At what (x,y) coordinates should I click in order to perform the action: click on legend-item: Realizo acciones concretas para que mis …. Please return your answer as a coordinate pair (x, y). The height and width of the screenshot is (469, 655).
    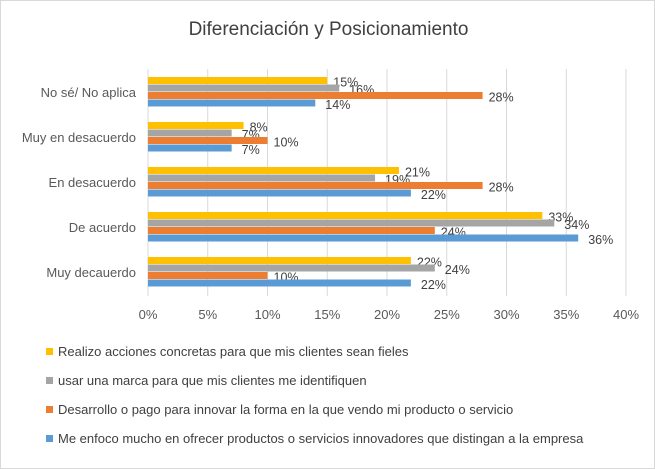
    Looking at the image, I should click on (227, 351).